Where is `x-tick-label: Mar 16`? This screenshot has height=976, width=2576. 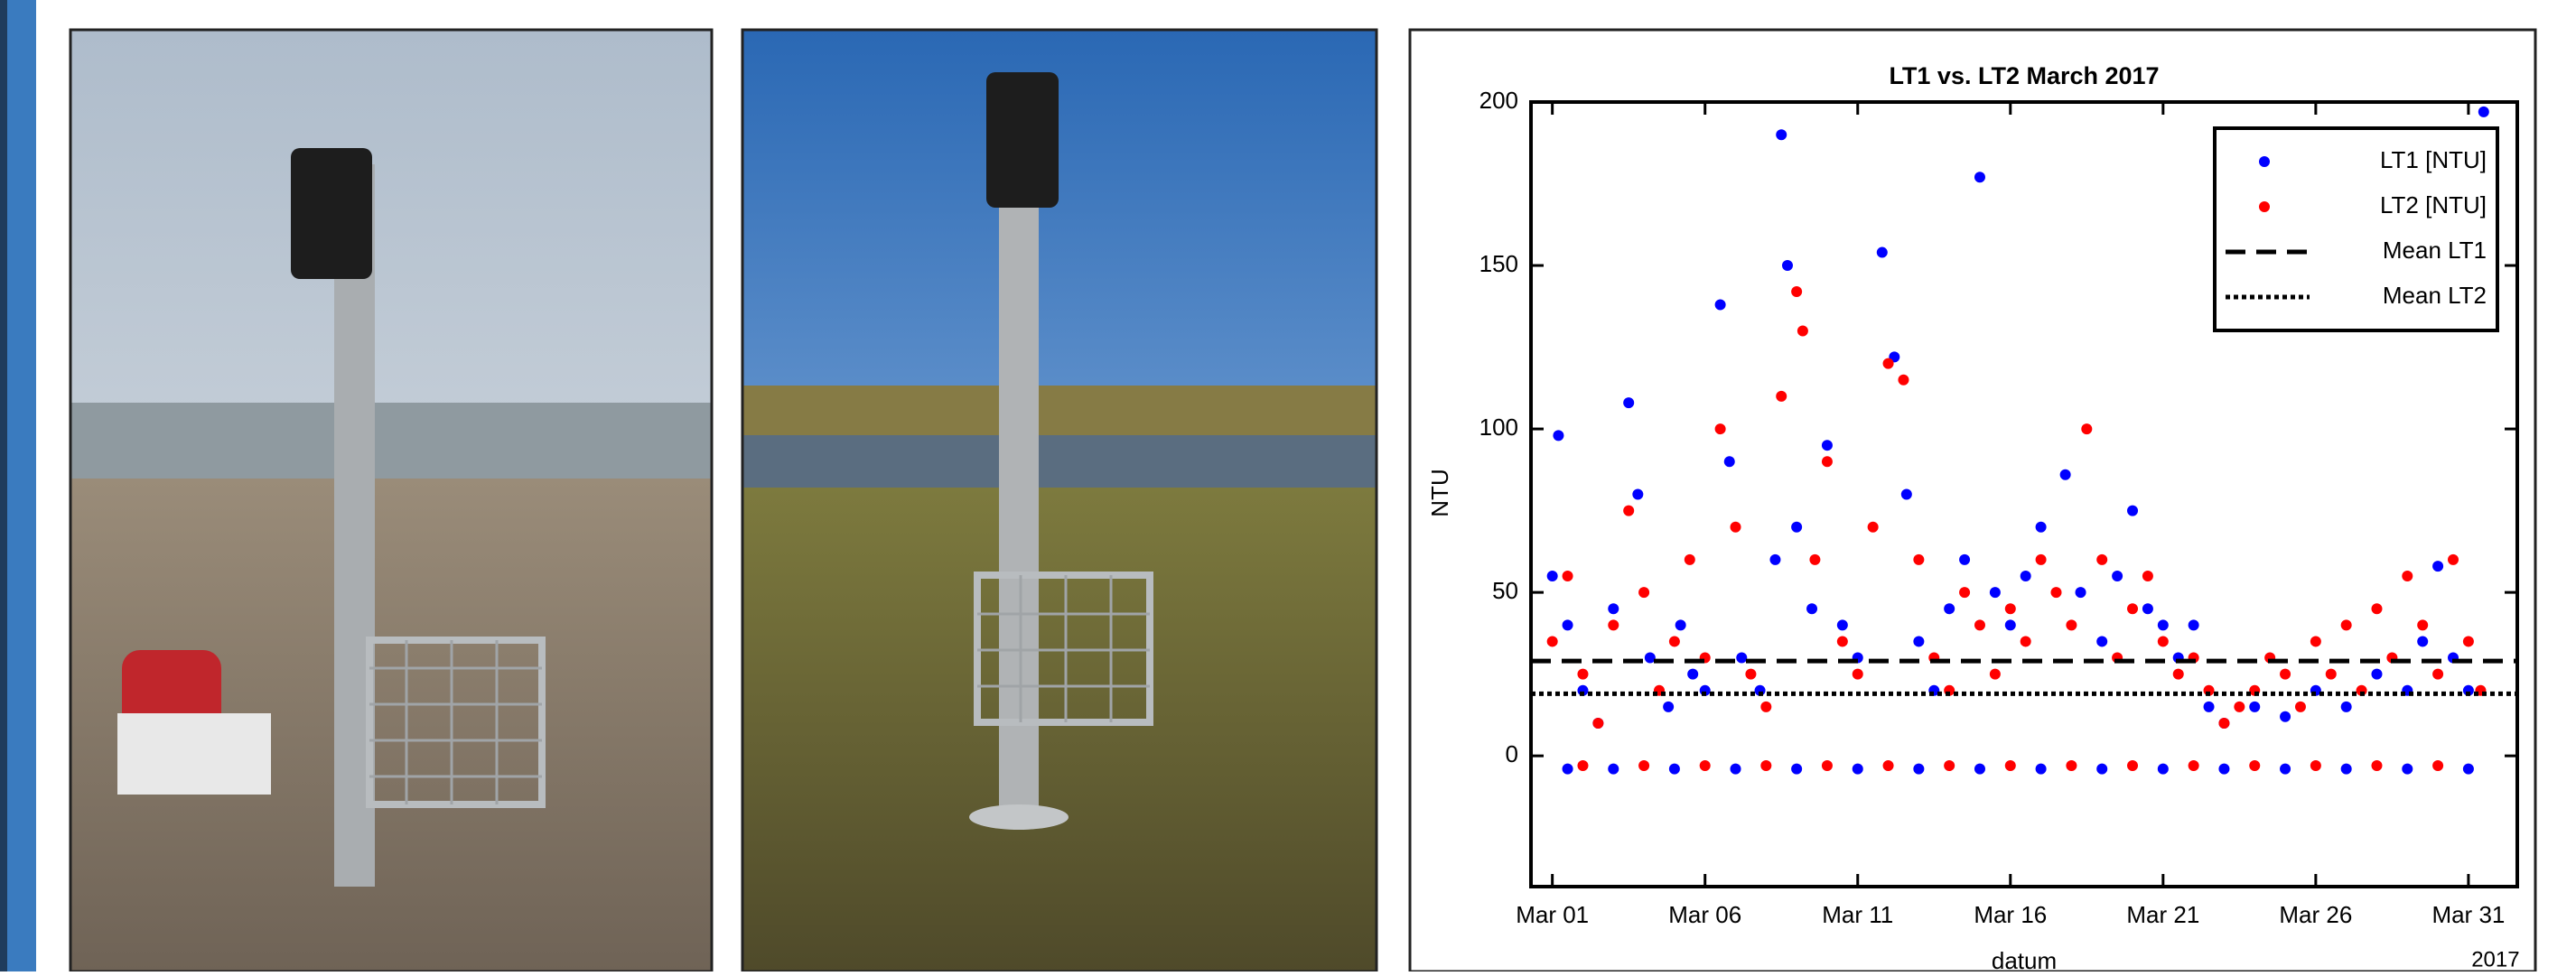
x-tick-label: Mar 16 is located at coordinates (2010, 915).